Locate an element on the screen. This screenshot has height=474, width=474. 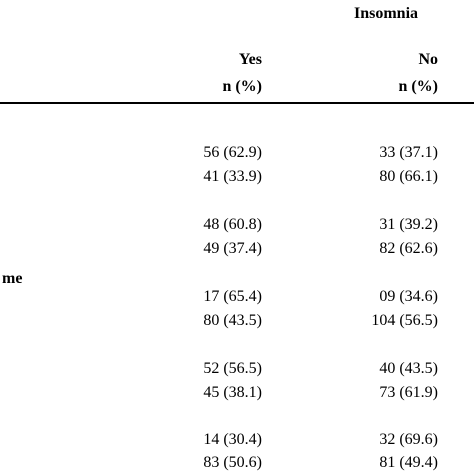
table-cell-yes: 83 (50.6) is located at coordinates (232, 462).